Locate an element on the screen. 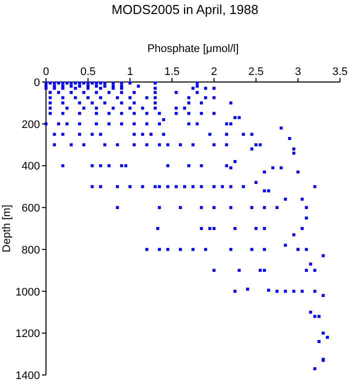 The width and height of the screenshot is (350, 384). y-tick-label: 1000 is located at coordinates (28, 292).